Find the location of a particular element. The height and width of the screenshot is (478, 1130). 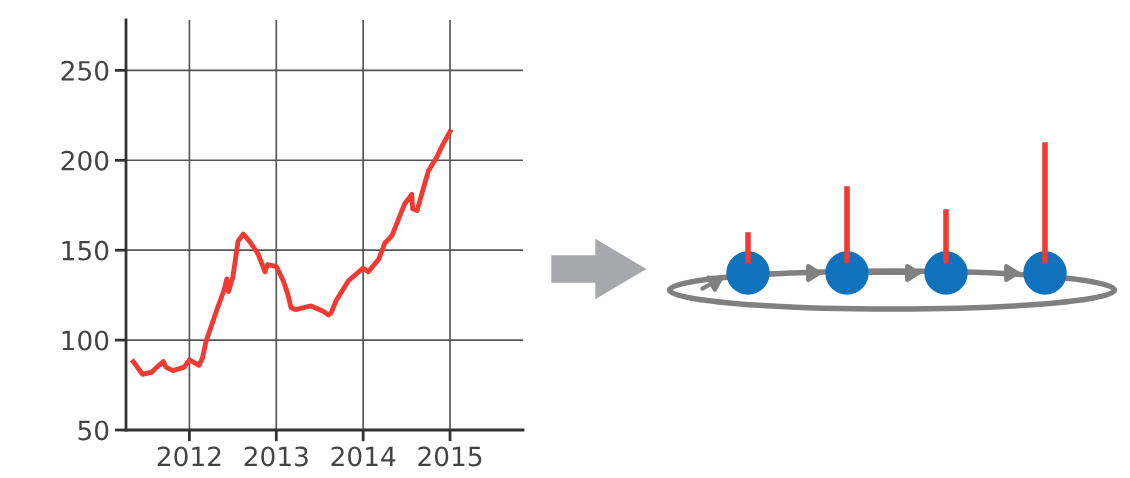

y-tick-label: 100 is located at coordinates (85, 340).